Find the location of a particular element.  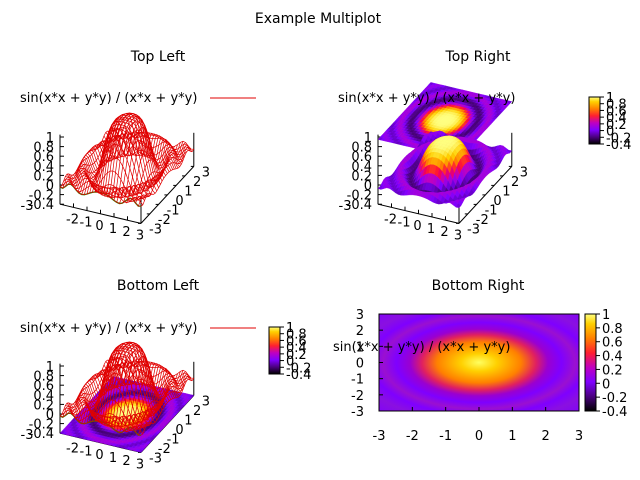

pm3d-surface is located at coordinates (445, 145).